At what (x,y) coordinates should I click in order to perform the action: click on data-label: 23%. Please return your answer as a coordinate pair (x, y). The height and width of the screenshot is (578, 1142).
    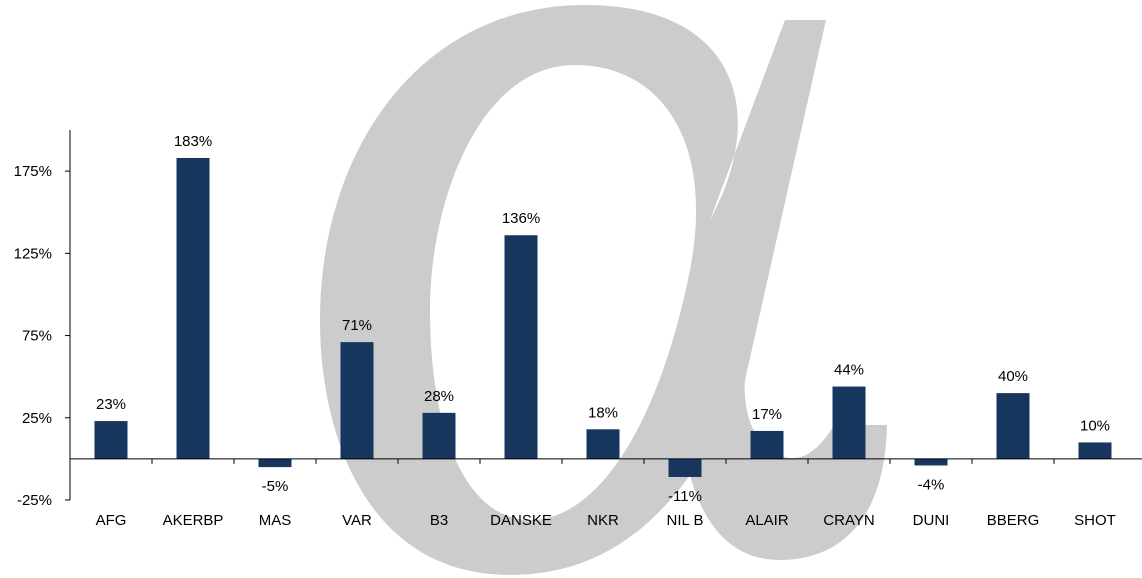
    Looking at the image, I should click on (111, 404).